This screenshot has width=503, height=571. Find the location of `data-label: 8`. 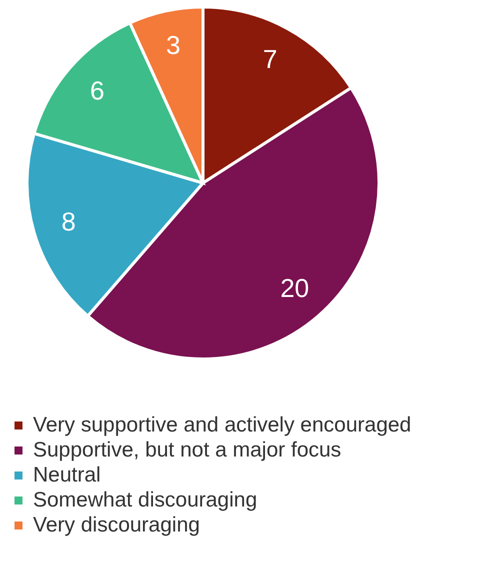

data-label: 8 is located at coordinates (68, 221).